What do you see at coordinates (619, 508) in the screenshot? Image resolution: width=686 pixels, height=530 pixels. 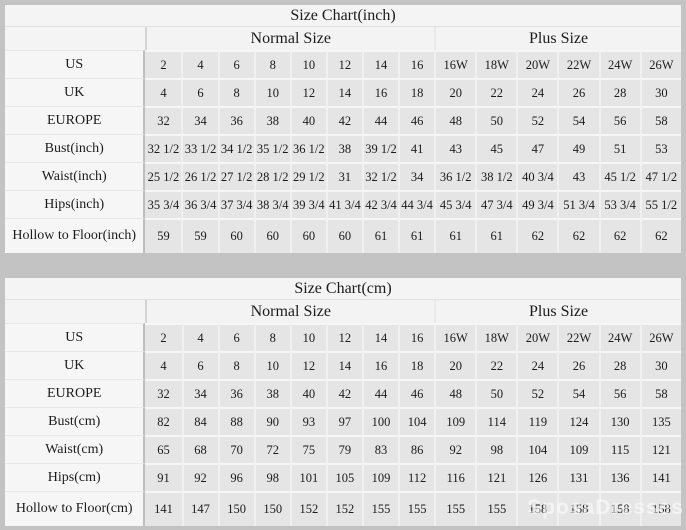 I see `value-cell: 158` at bounding box center [619, 508].